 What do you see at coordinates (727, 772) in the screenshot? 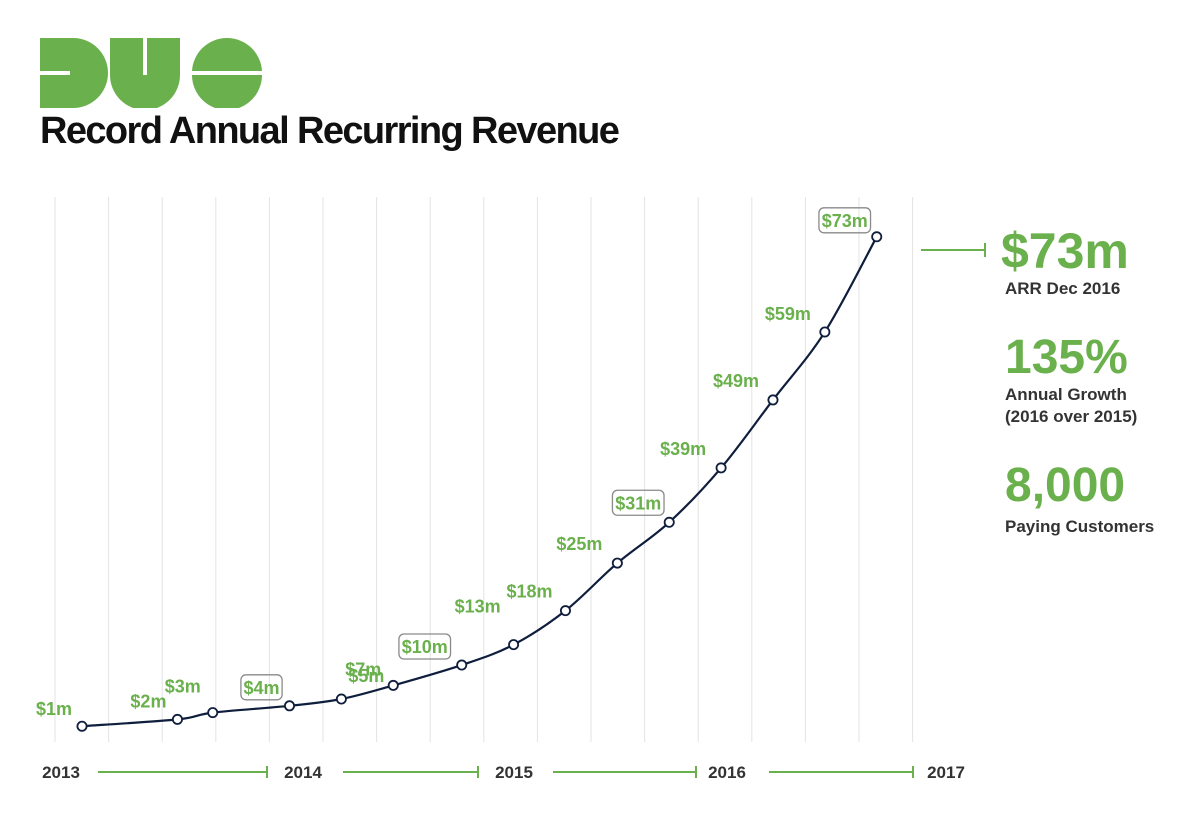
I see `x-tick-label: 2016` at bounding box center [727, 772].